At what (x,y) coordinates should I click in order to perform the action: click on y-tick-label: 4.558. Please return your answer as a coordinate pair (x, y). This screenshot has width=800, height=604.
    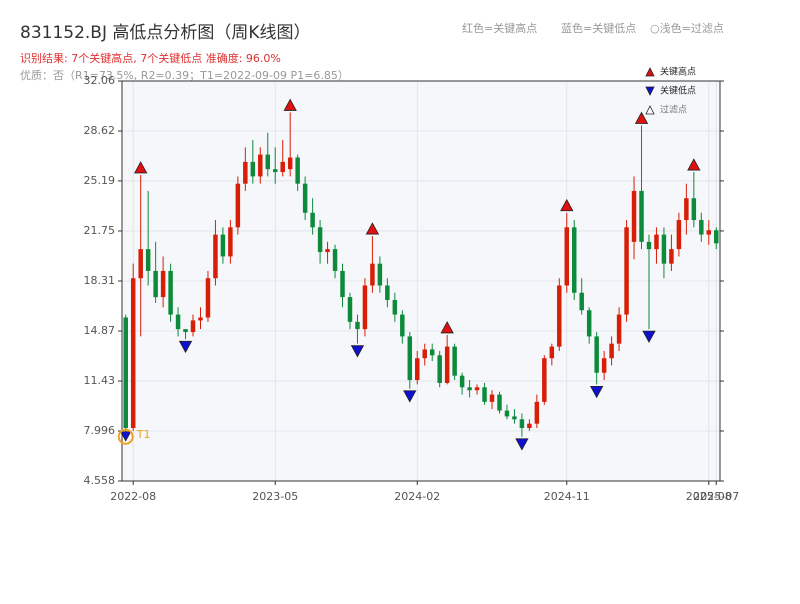
    Looking at the image, I should click on (100, 480).